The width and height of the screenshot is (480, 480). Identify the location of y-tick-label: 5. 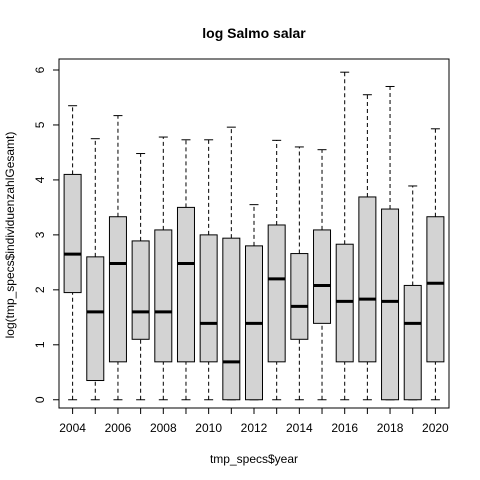
(40, 124).